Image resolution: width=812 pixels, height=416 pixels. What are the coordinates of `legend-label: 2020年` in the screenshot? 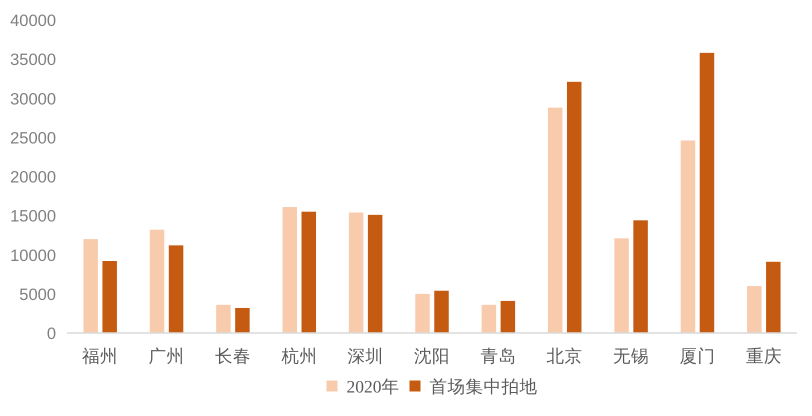 It's located at (373, 386).